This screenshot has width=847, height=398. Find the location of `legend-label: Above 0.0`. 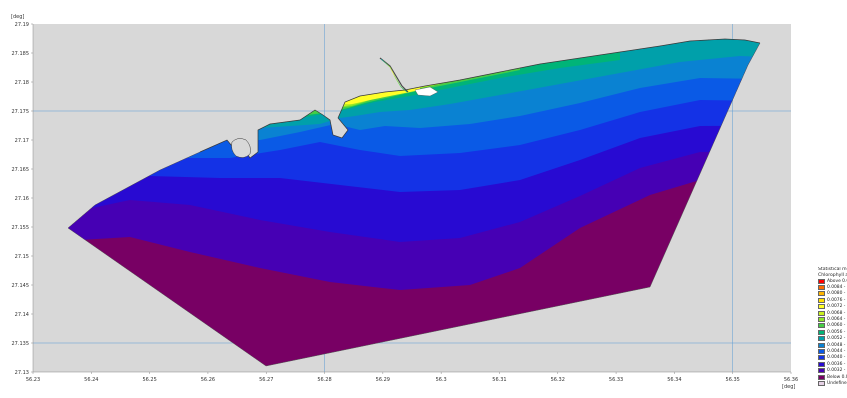

legend-label: Above 0.0 is located at coordinates (837, 281).